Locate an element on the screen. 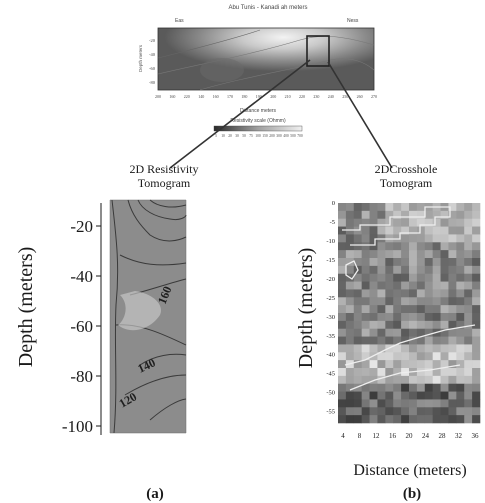  section-xtick-label: 180 is located at coordinates (244, 96).